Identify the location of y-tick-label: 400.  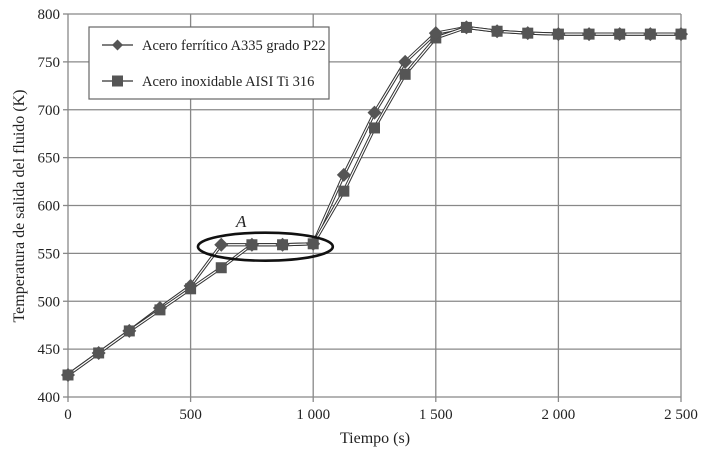
(49, 398).